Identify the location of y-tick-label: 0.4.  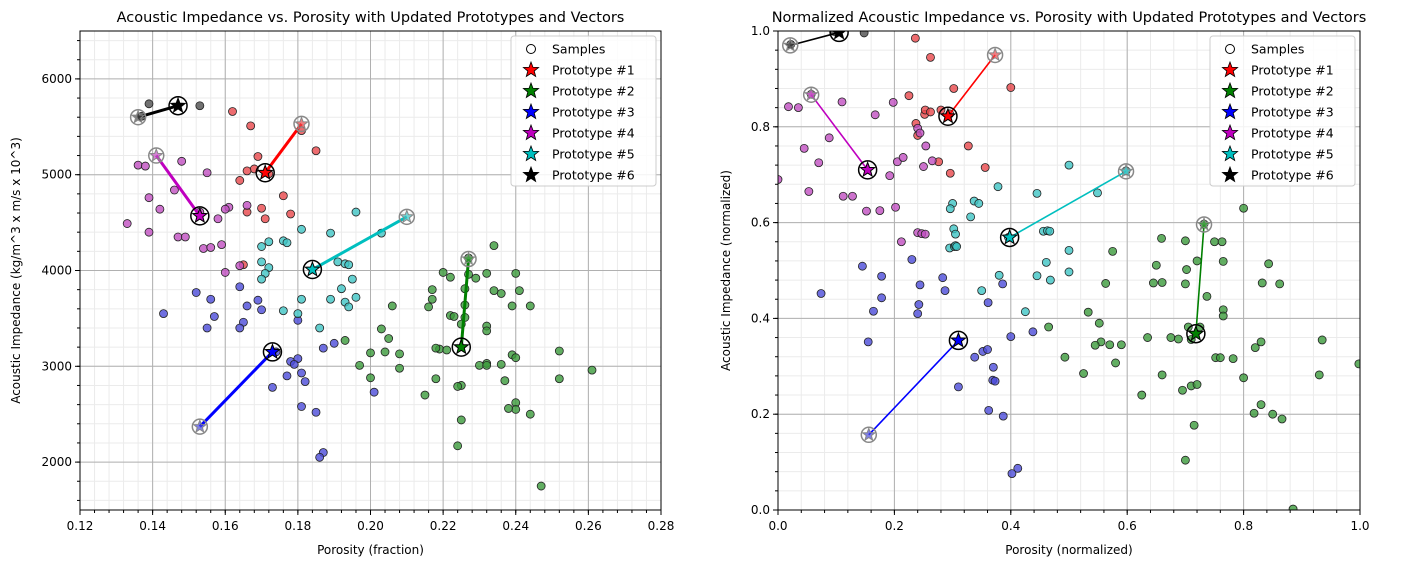
(760, 318).